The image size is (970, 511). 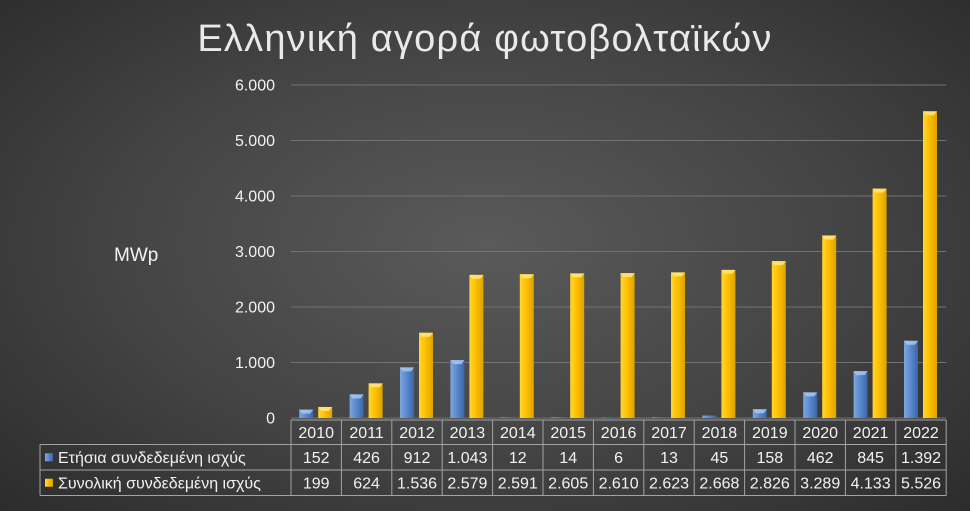 What do you see at coordinates (720, 458) in the screenshot?
I see `data-table-value: 45` at bounding box center [720, 458].